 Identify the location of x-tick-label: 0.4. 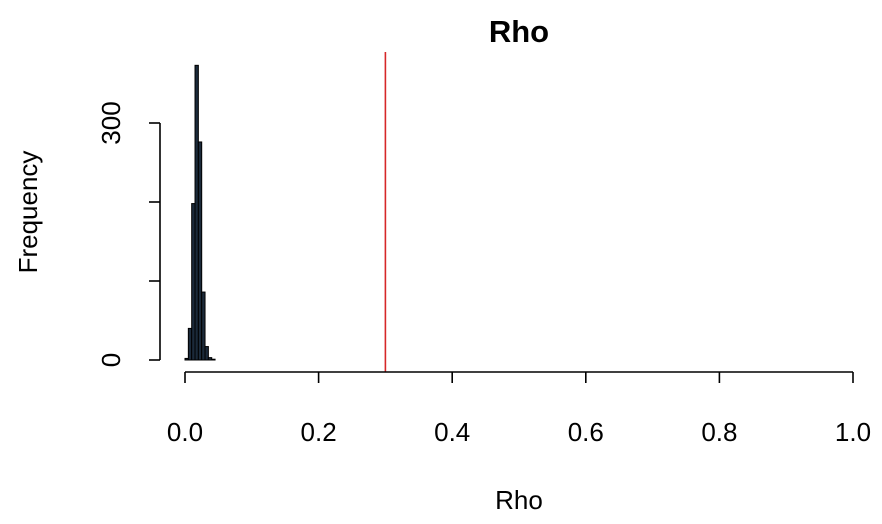
(452, 432).